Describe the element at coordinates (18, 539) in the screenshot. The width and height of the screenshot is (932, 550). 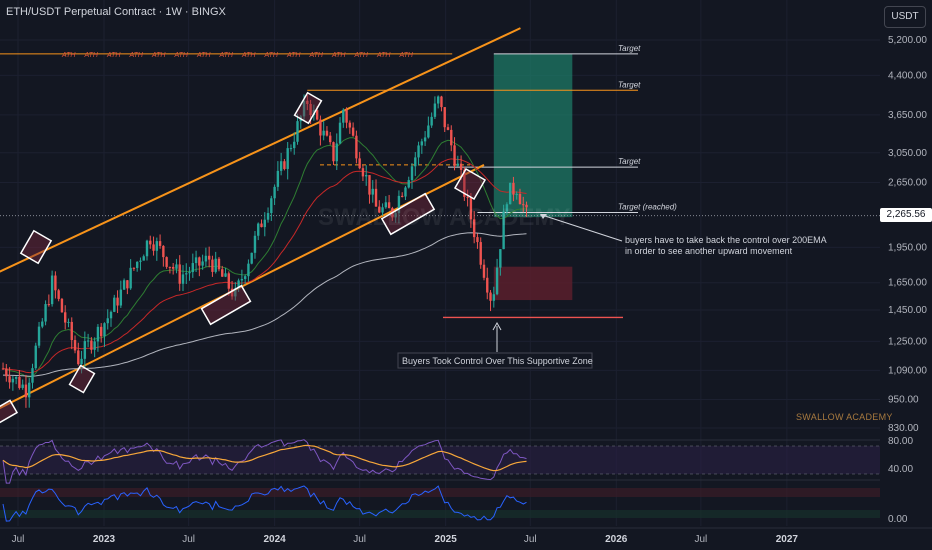
I see `x-tick-label: Jul` at that location.